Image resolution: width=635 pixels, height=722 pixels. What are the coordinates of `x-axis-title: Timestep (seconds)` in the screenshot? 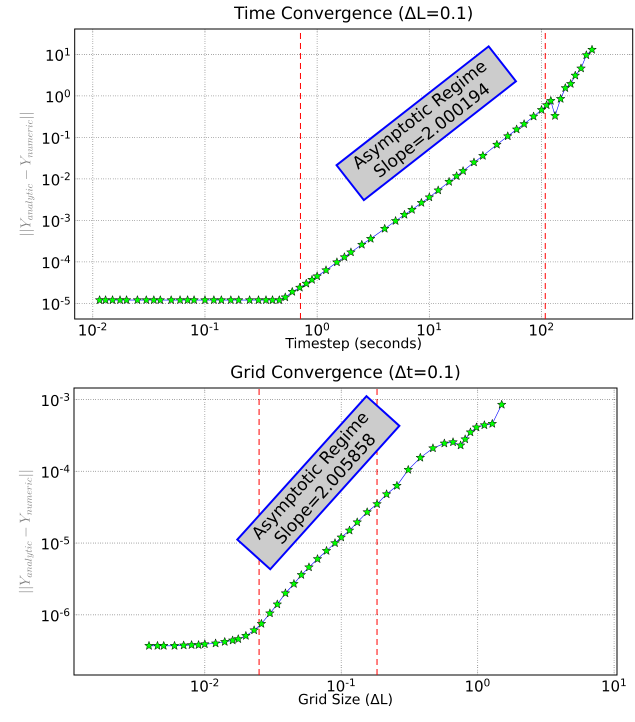 It's located at (353, 345).